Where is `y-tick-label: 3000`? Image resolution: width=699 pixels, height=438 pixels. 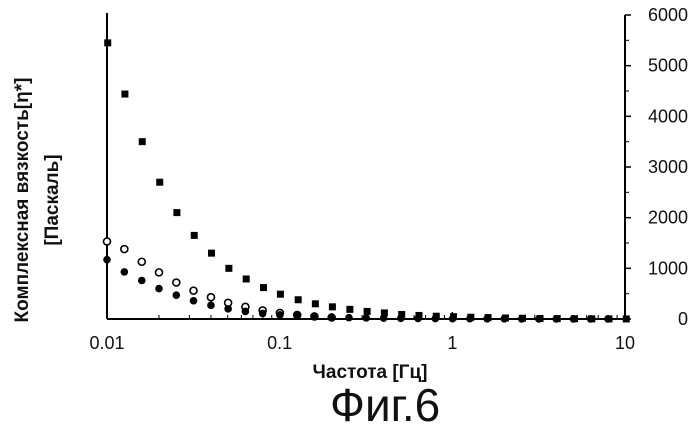 y-tick-label: 3000 is located at coordinates (668, 167).